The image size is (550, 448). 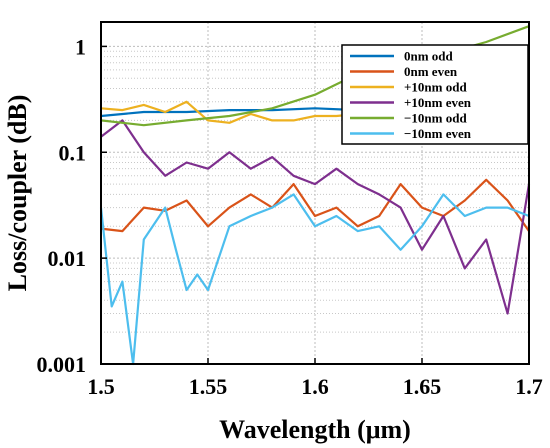 What do you see at coordinates (438, 133) in the screenshot?
I see `legend-label: −10nm even` at bounding box center [438, 133].